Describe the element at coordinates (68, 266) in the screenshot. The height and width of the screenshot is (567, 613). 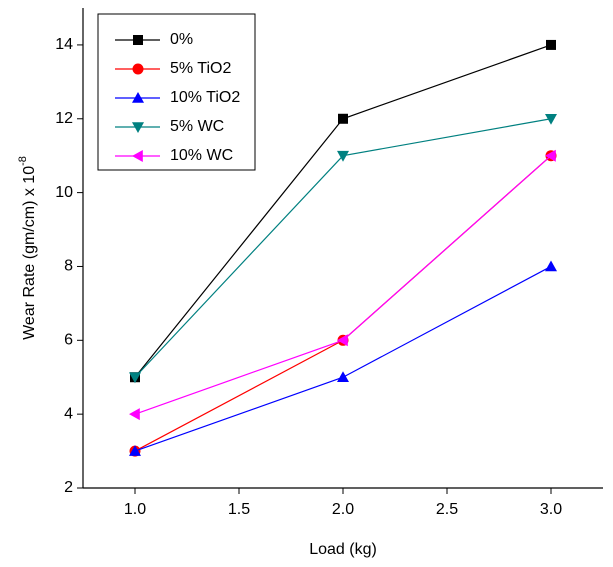
I see `y-tick-label: 8` at that location.